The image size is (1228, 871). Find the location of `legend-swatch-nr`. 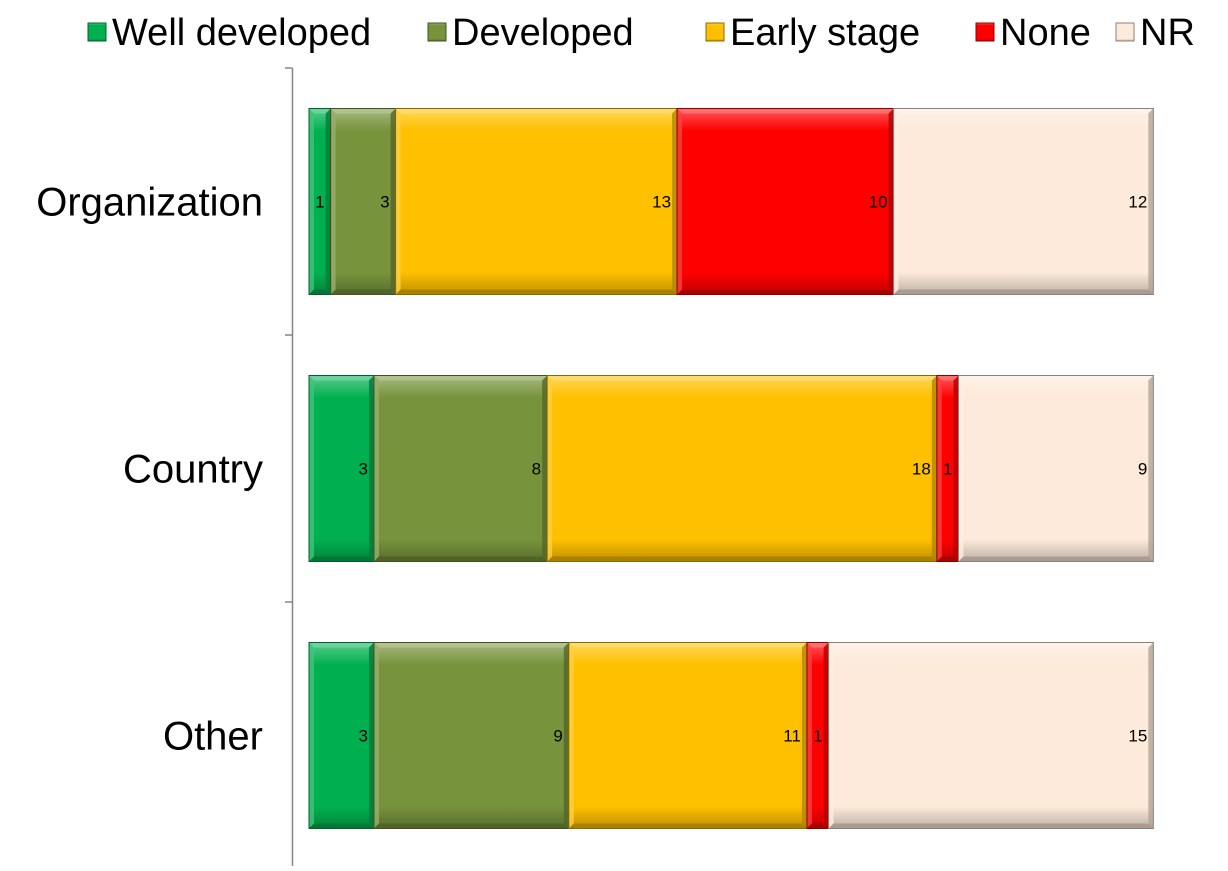

legend-swatch-nr is located at coordinates (1125, 32).